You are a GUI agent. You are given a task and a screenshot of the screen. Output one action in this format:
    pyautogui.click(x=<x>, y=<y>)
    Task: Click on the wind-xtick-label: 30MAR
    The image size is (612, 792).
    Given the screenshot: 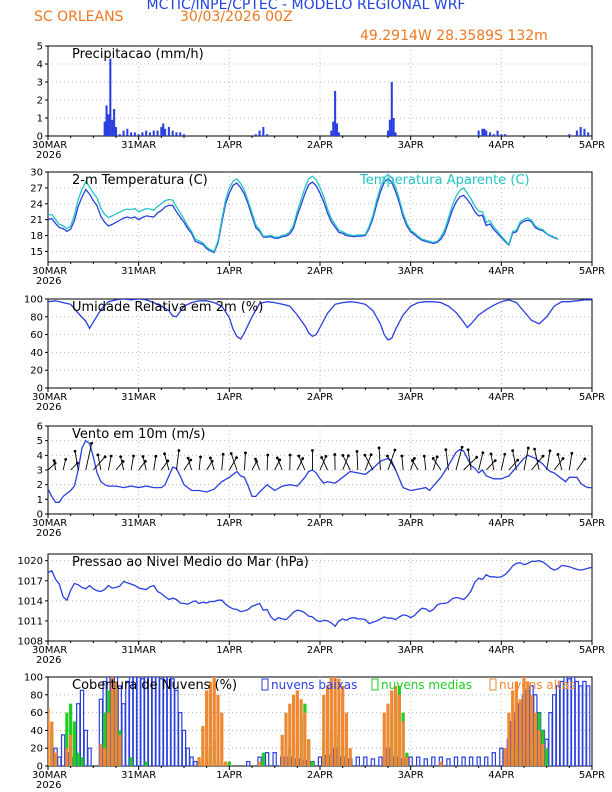 What is the action you would take?
    pyautogui.click(x=49, y=523)
    